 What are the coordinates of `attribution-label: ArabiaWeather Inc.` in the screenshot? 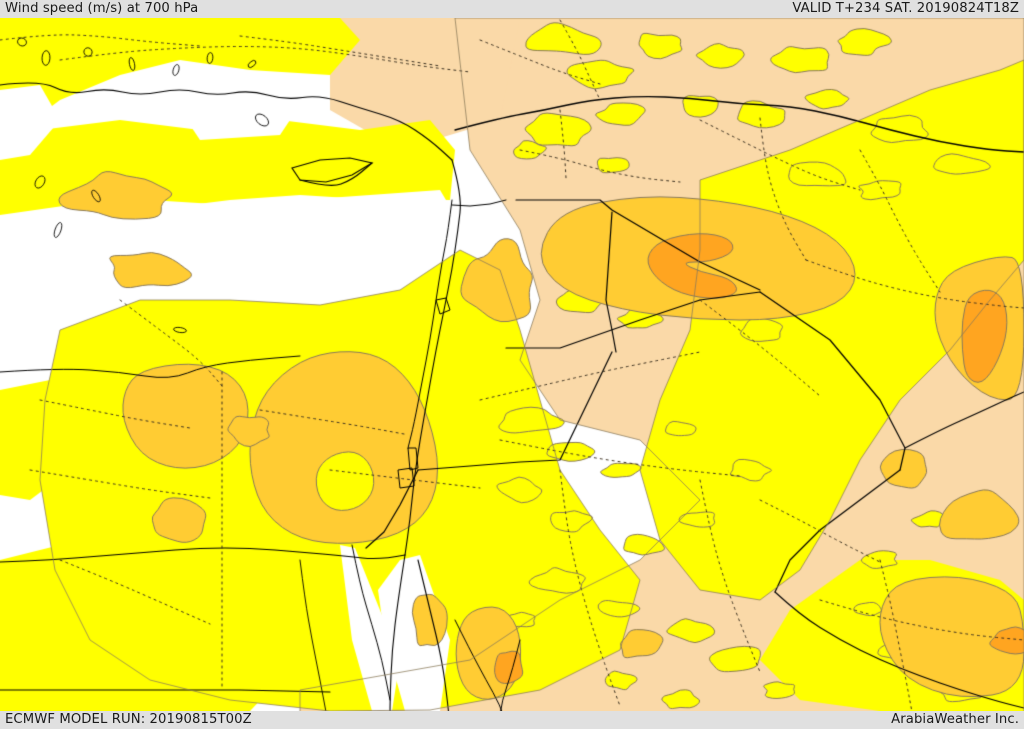 It's located at (955, 719).